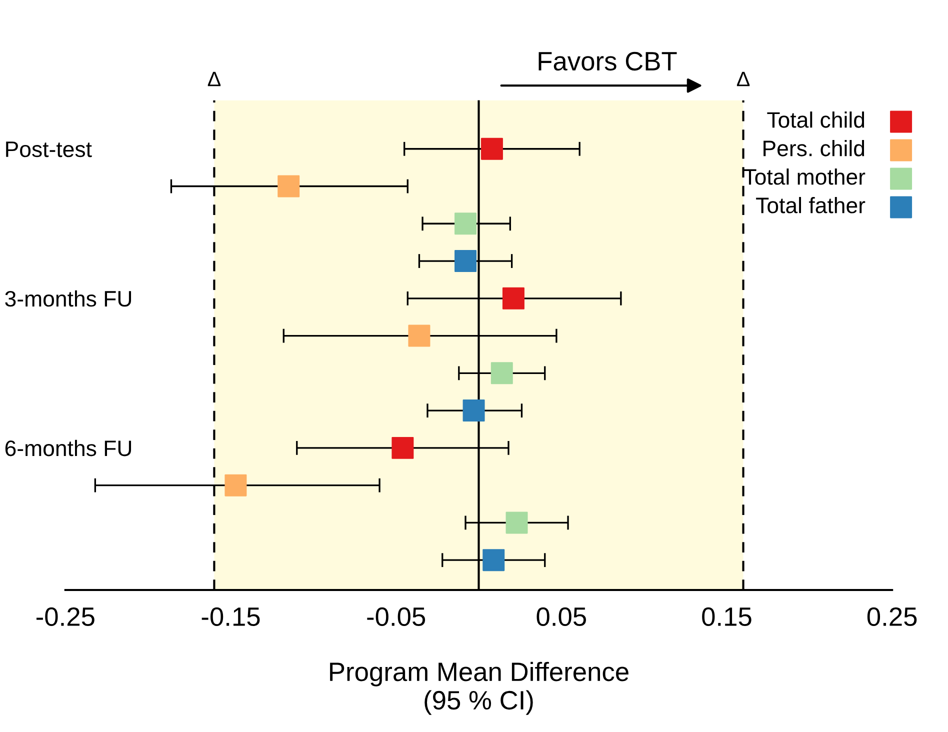  What do you see at coordinates (815, 120) in the screenshot?
I see `legend-label: Total child` at bounding box center [815, 120].